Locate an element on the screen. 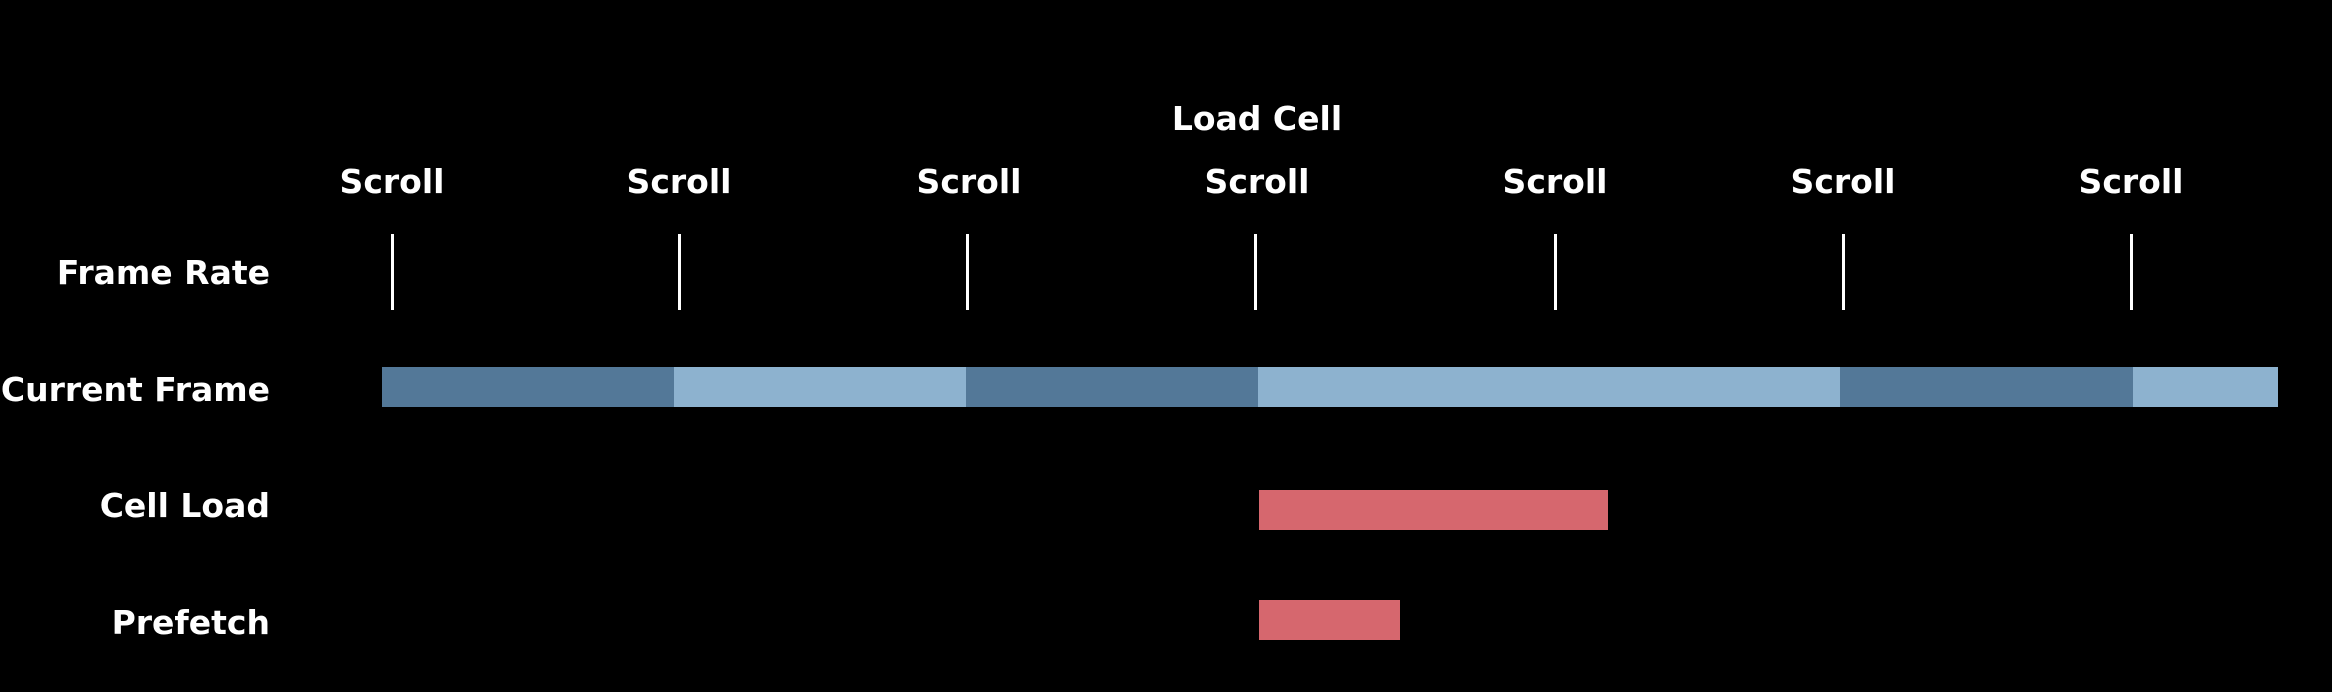 The height and width of the screenshot is (692, 2332). prefetch-bar is located at coordinates (1329, 620).